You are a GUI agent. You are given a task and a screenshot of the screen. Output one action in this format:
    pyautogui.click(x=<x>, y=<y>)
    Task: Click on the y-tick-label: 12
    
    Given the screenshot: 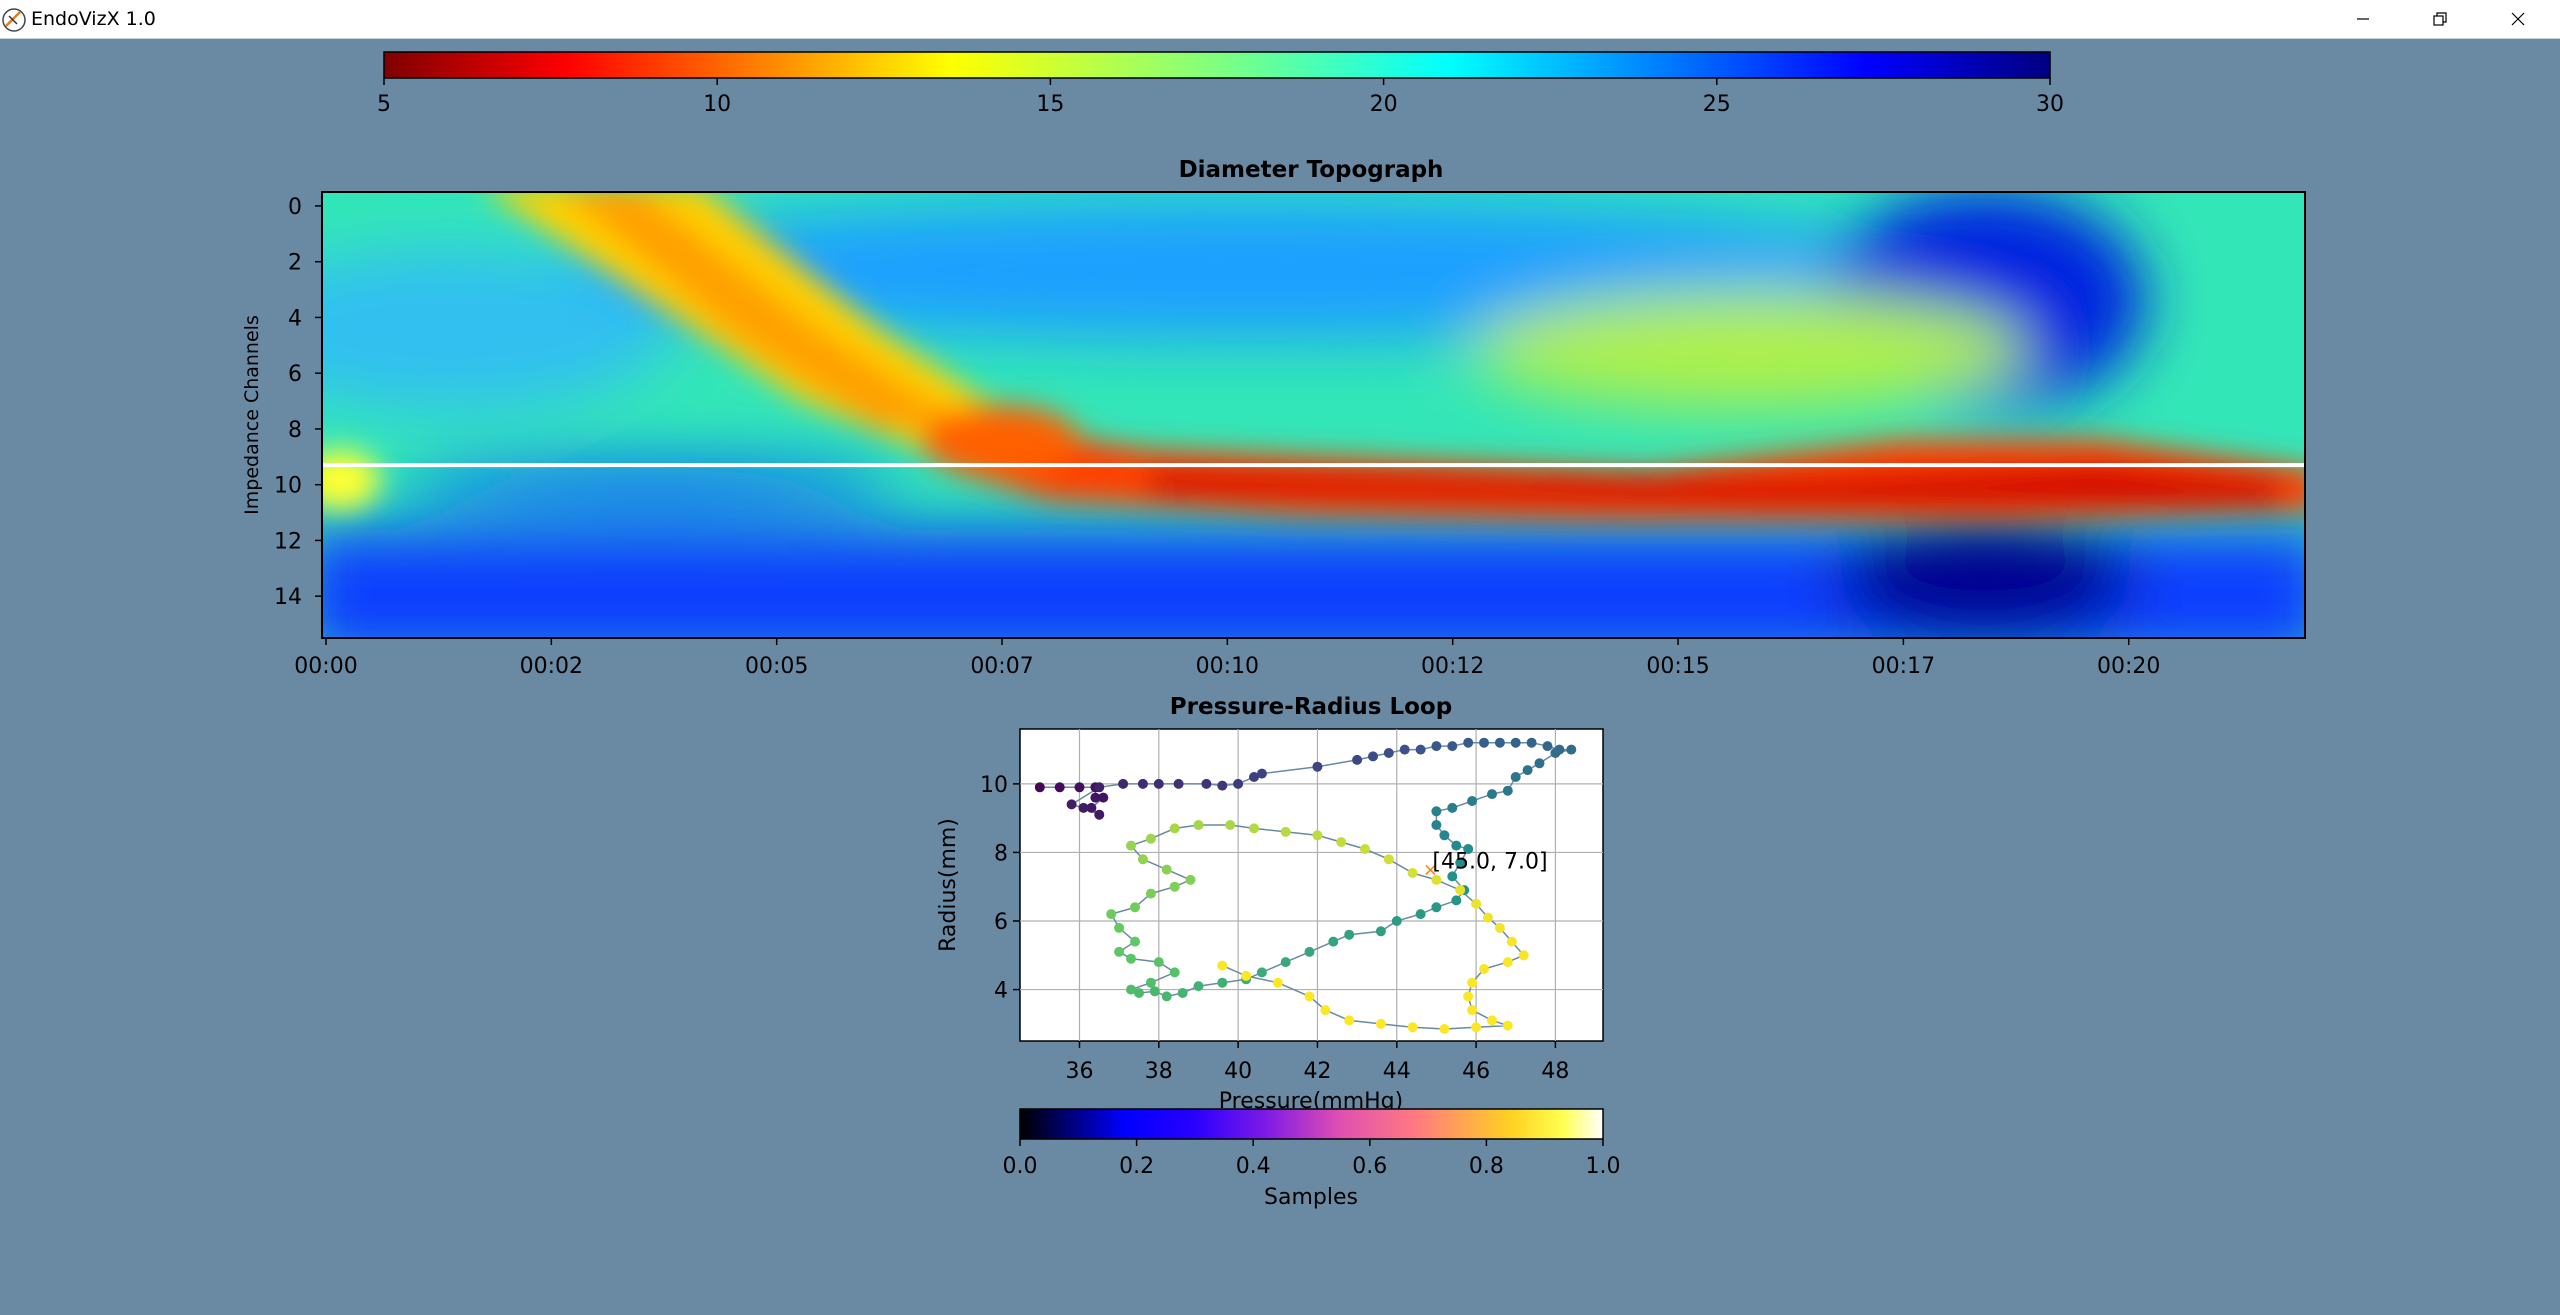 What is the action you would take?
    pyautogui.click(x=288, y=541)
    